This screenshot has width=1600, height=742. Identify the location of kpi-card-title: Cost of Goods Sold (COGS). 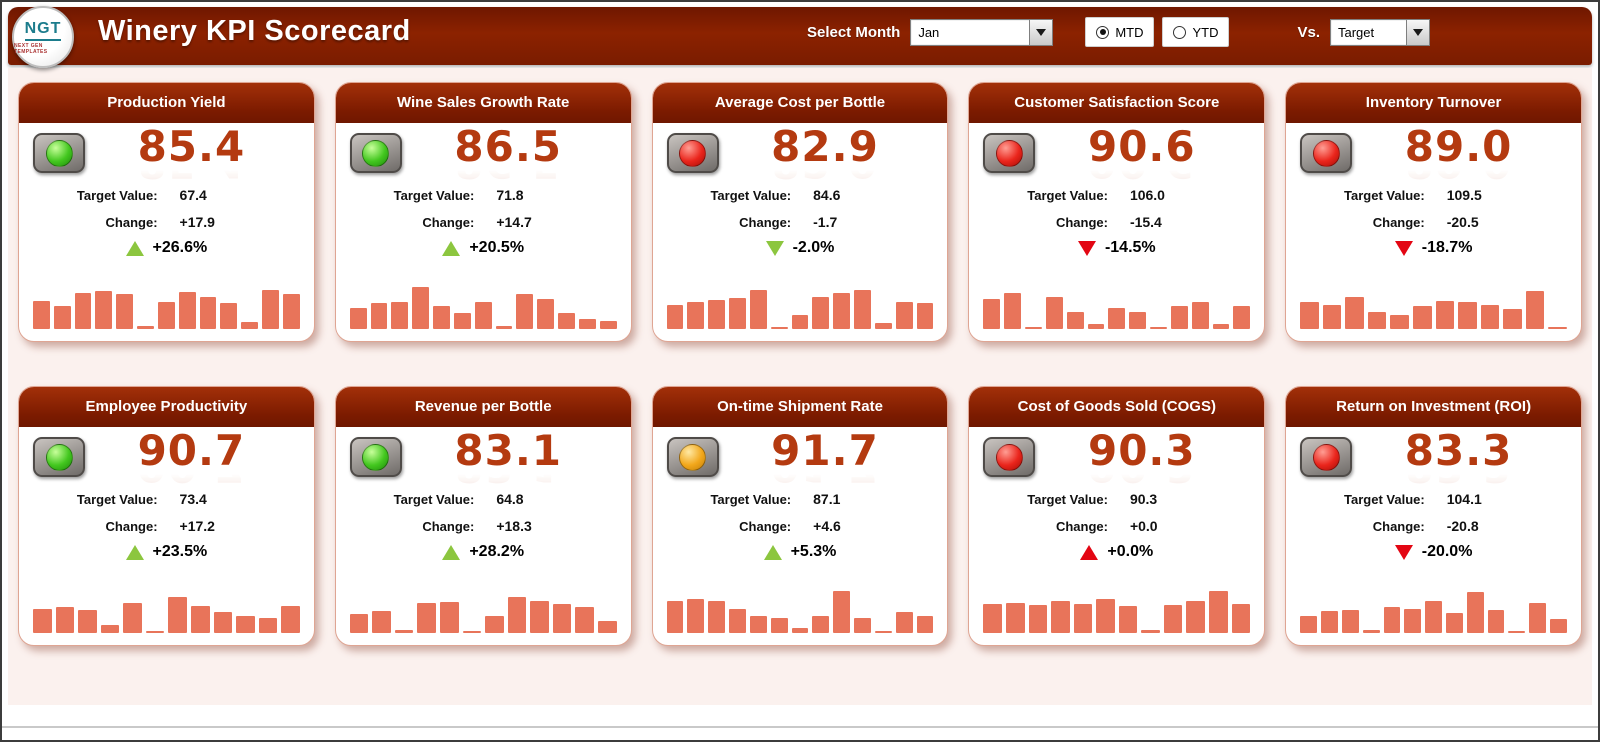
(1117, 407).